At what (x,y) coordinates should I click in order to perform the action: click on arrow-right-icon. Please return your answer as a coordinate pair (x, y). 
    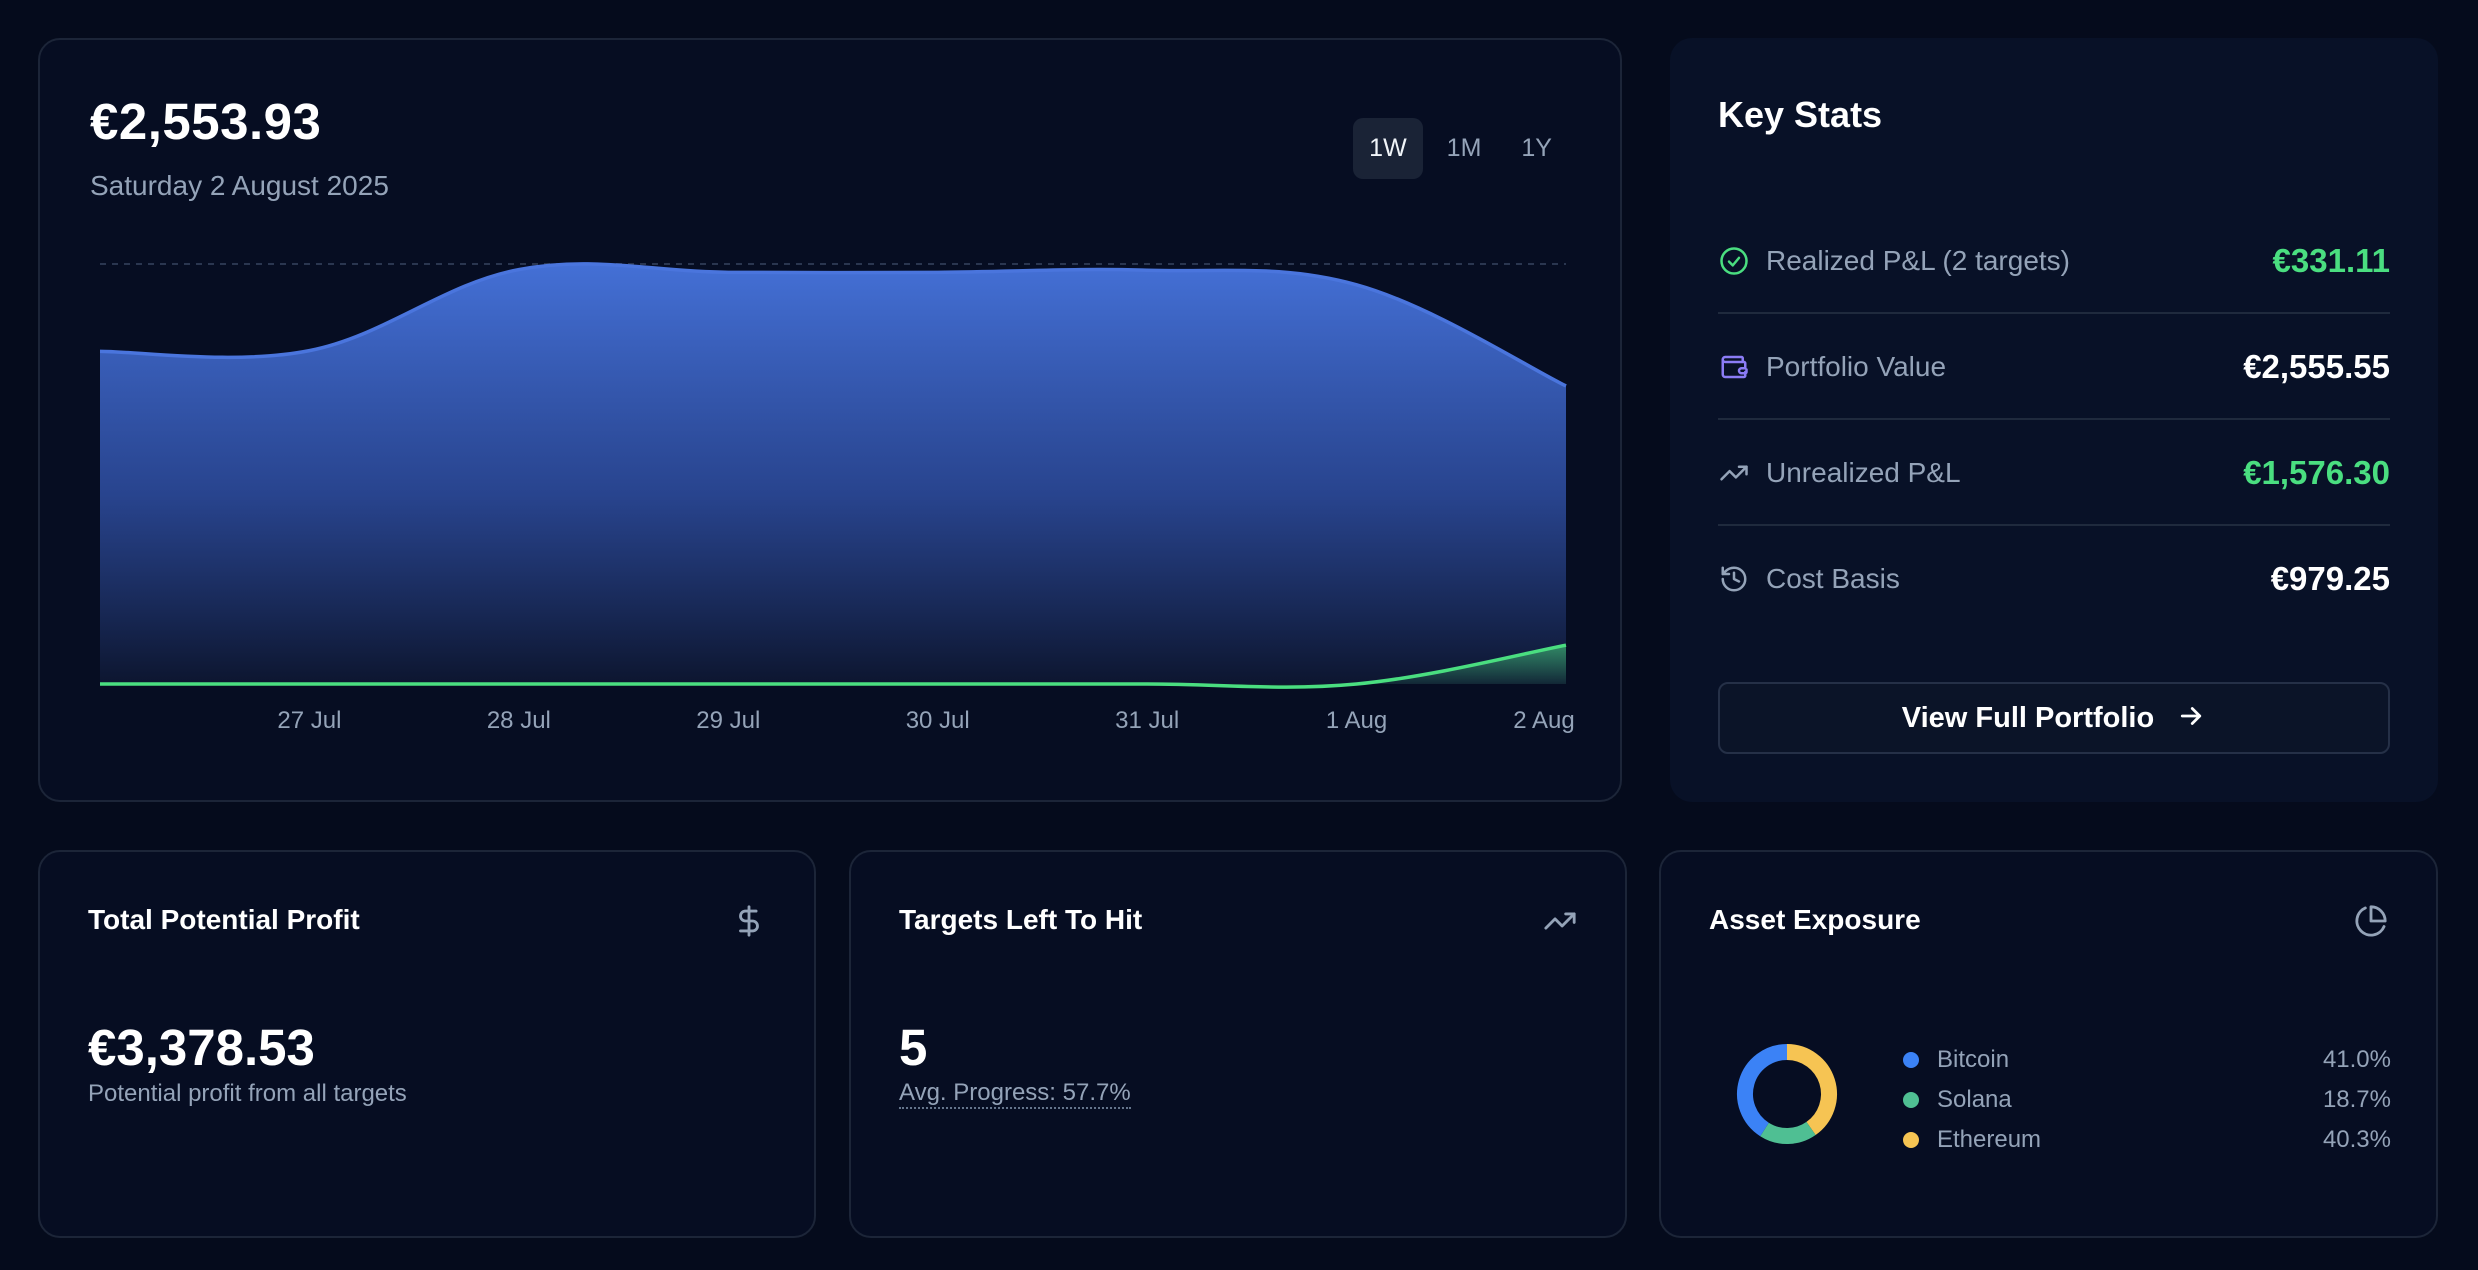
    Looking at the image, I should click on (2191, 718).